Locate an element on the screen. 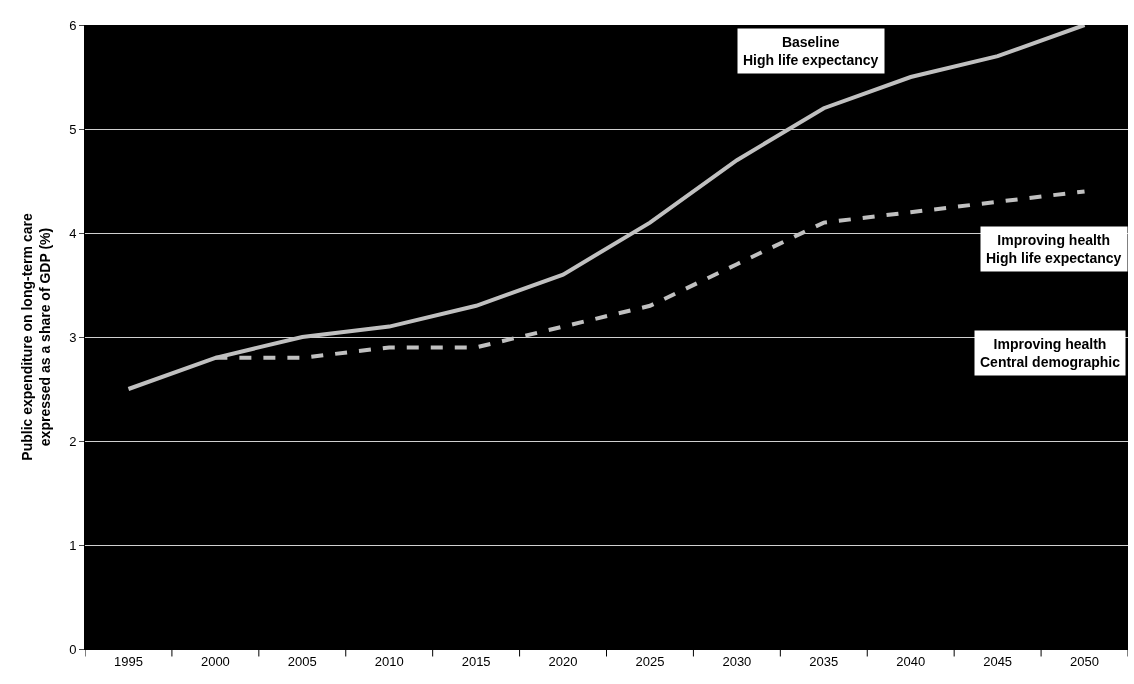  series-label: Baseline High life expectancy is located at coordinates (811, 51).